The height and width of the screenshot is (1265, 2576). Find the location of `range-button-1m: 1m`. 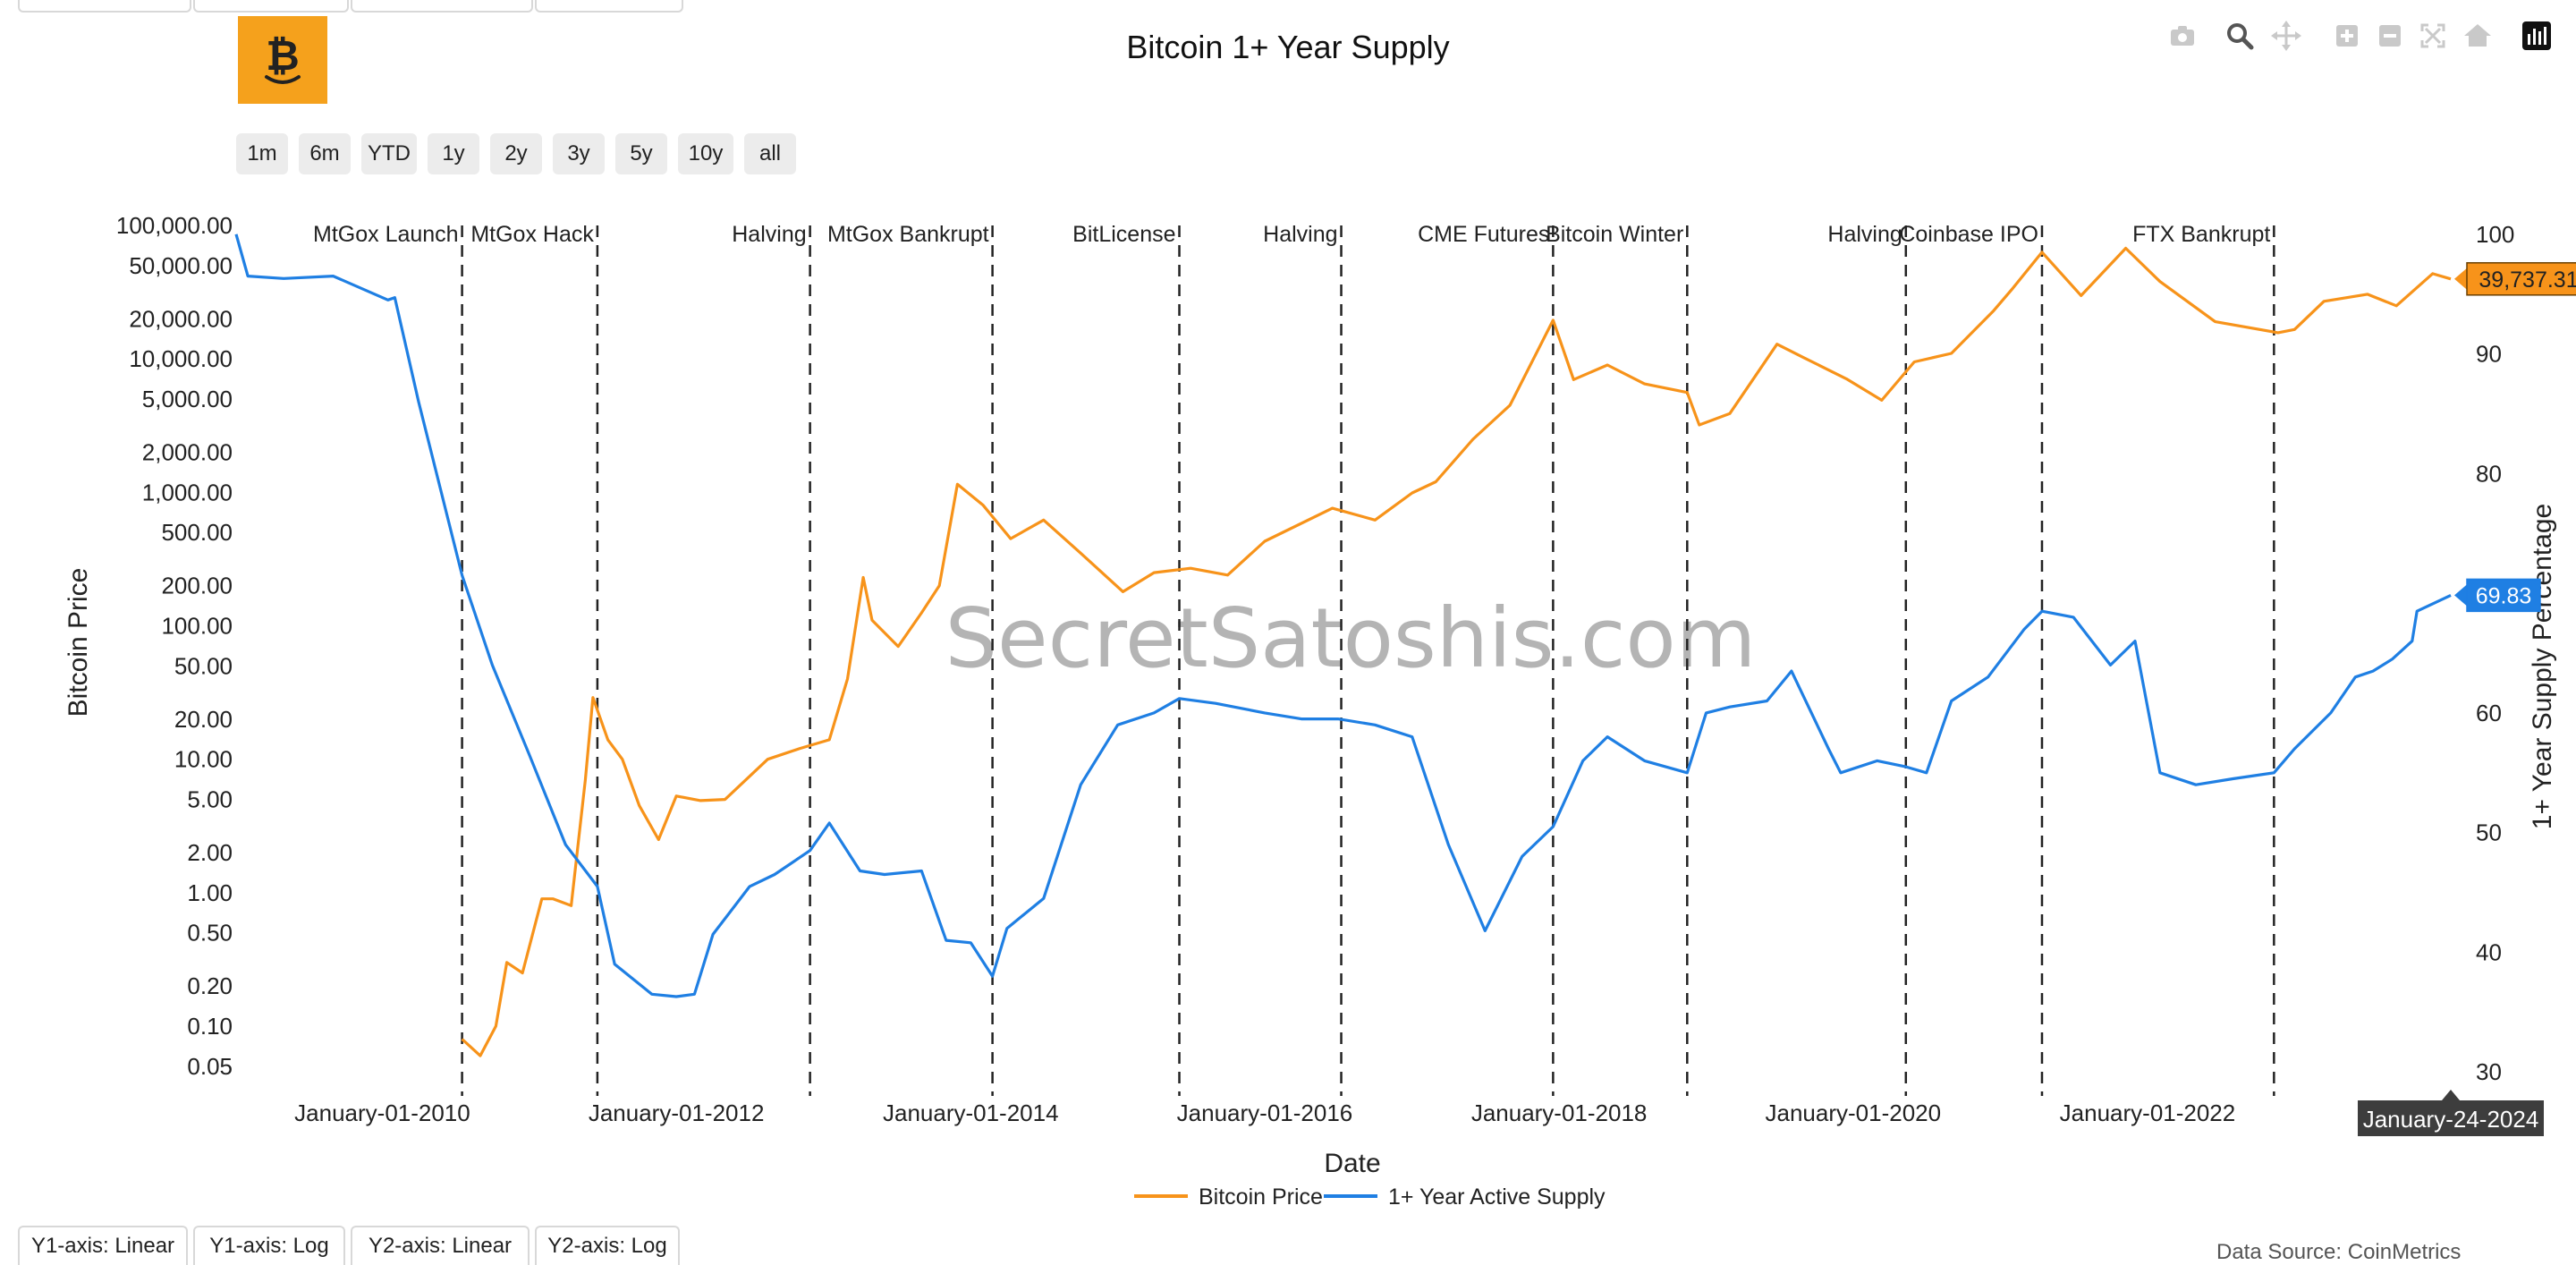

range-button-1m: 1m is located at coordinates (262, 153).